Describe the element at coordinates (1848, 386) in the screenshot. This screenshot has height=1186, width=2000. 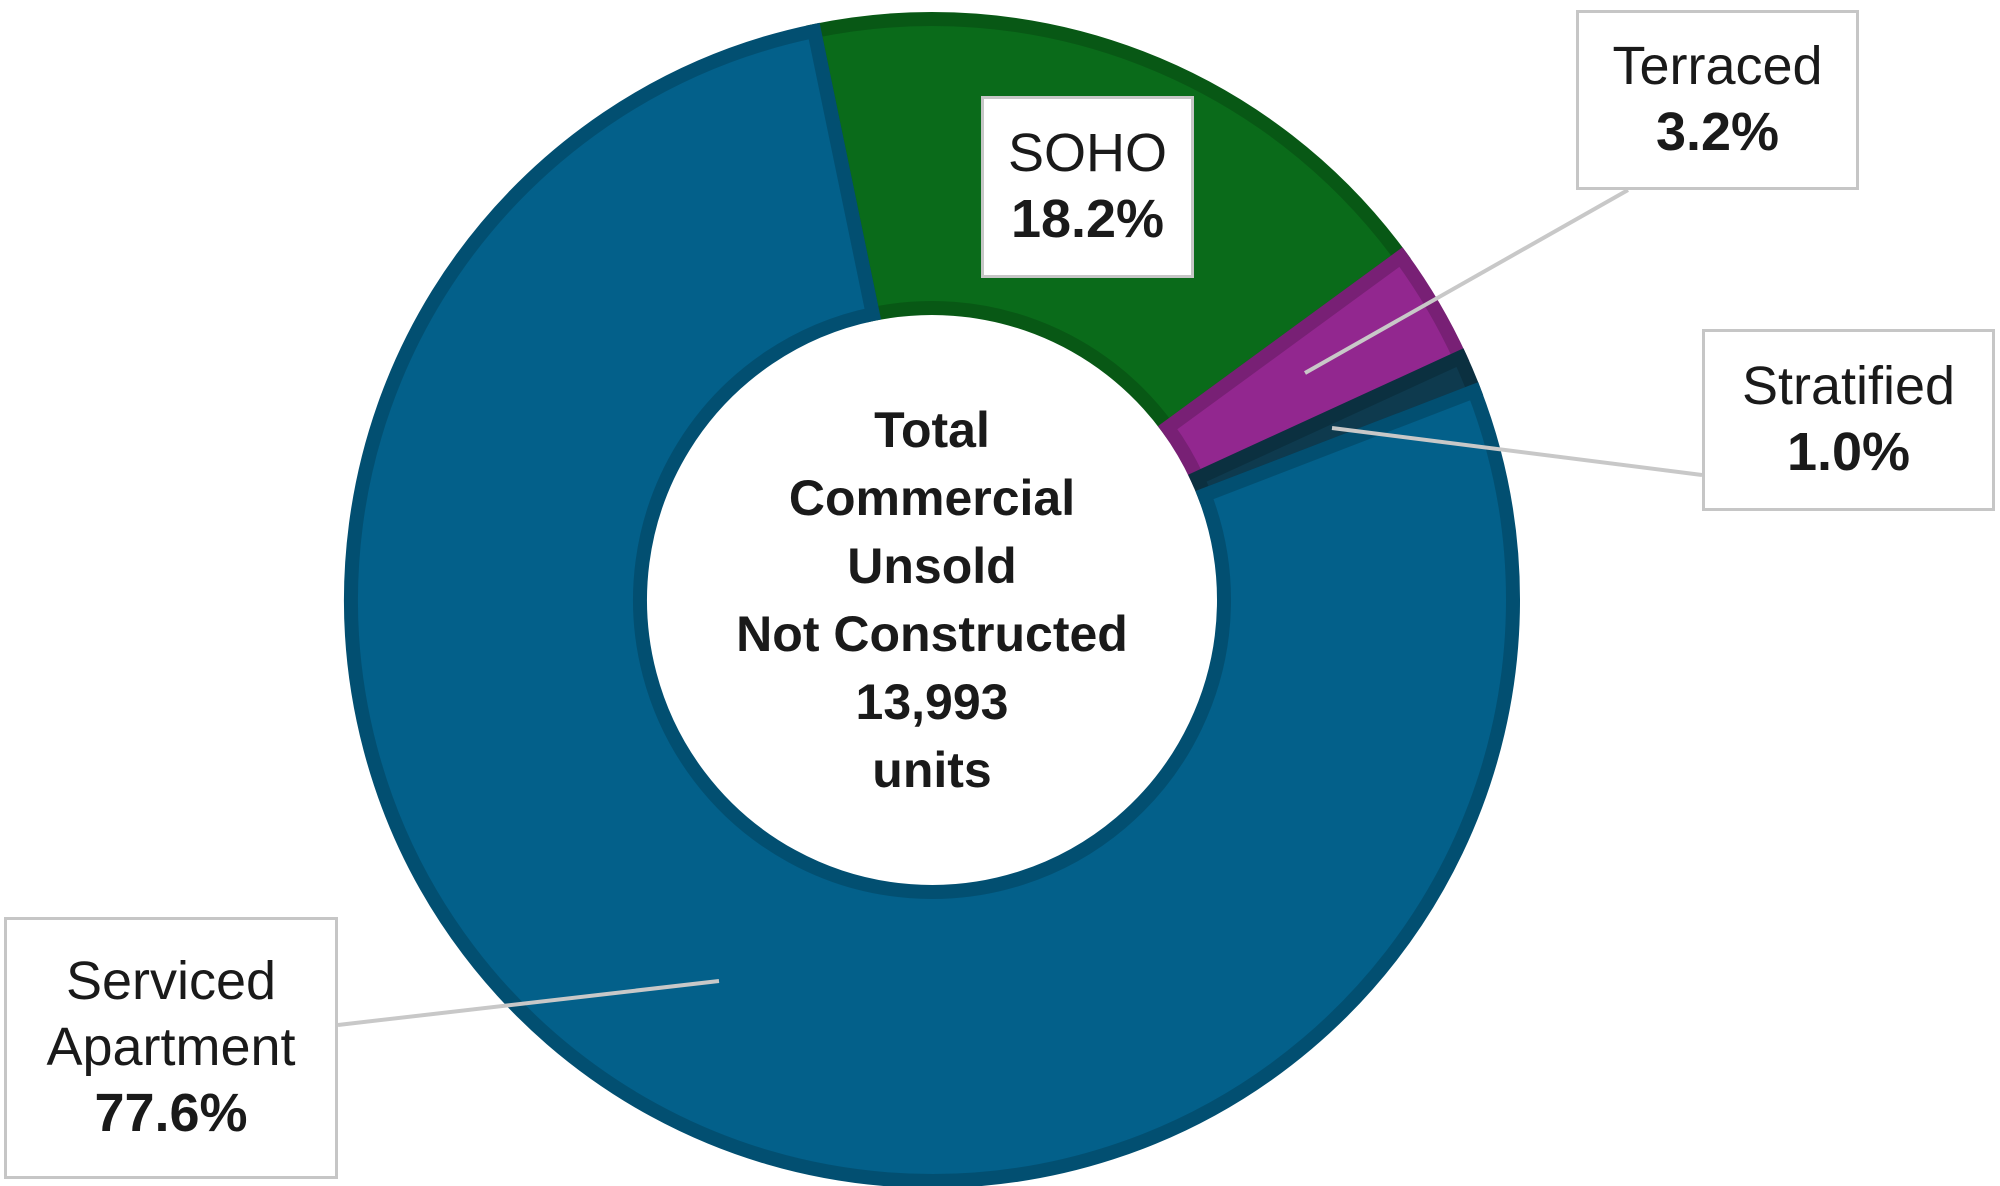
I see `label-name: Stratified` at that location.